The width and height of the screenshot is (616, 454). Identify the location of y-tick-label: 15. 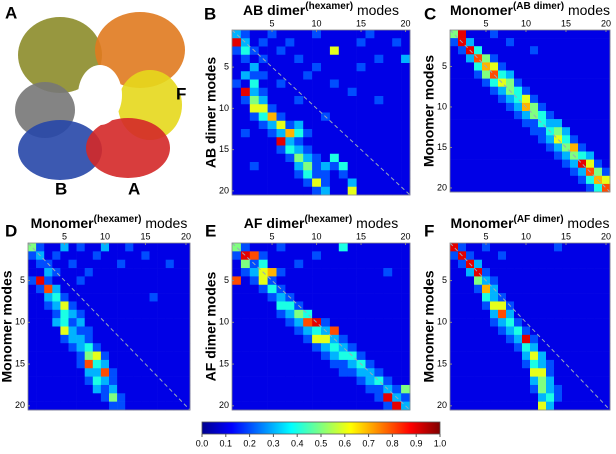
(442, 147).